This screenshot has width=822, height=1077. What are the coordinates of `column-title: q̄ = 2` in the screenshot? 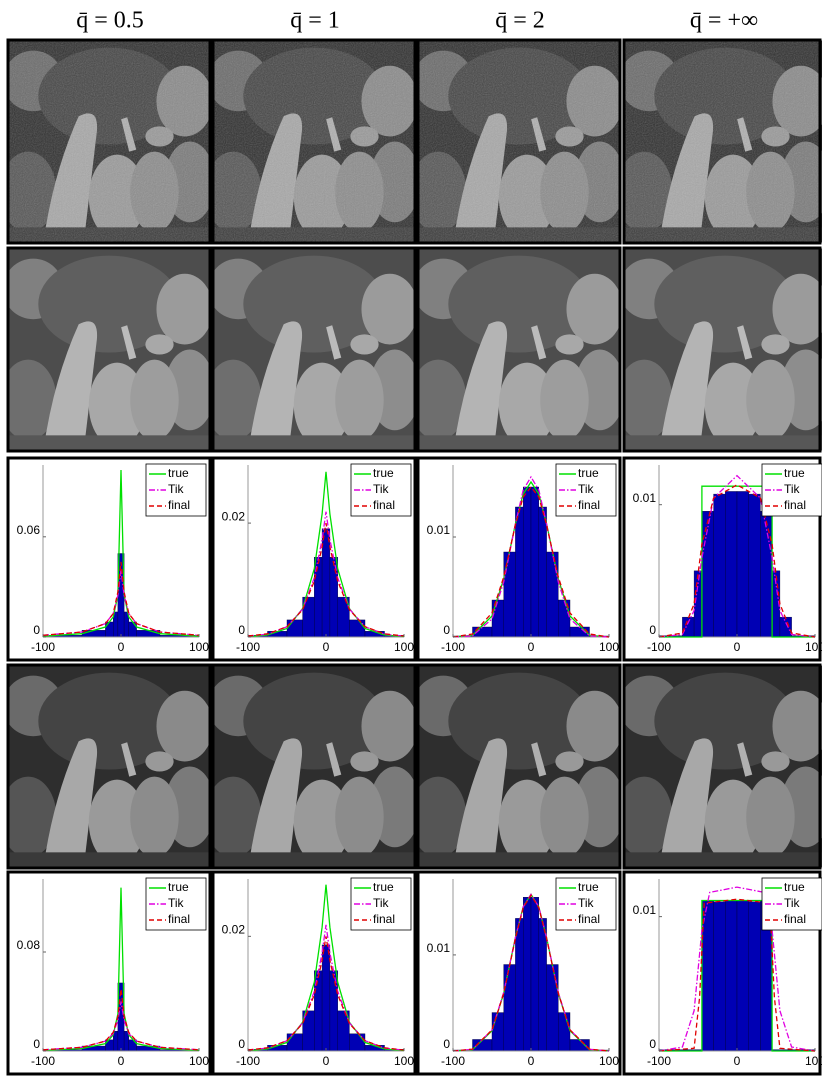 It's located at (520, 21).